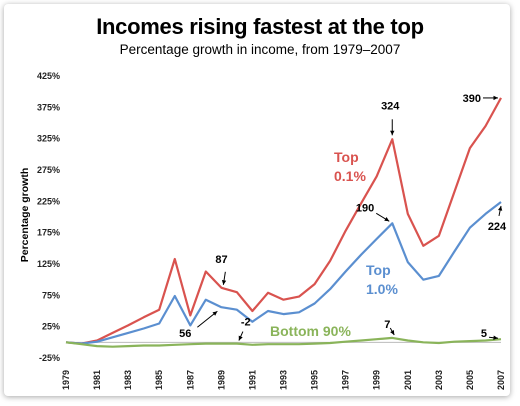 The height and width of the screenshot is (406, 520). I want to click on y-tick-label: 175%, so click(48, 233).